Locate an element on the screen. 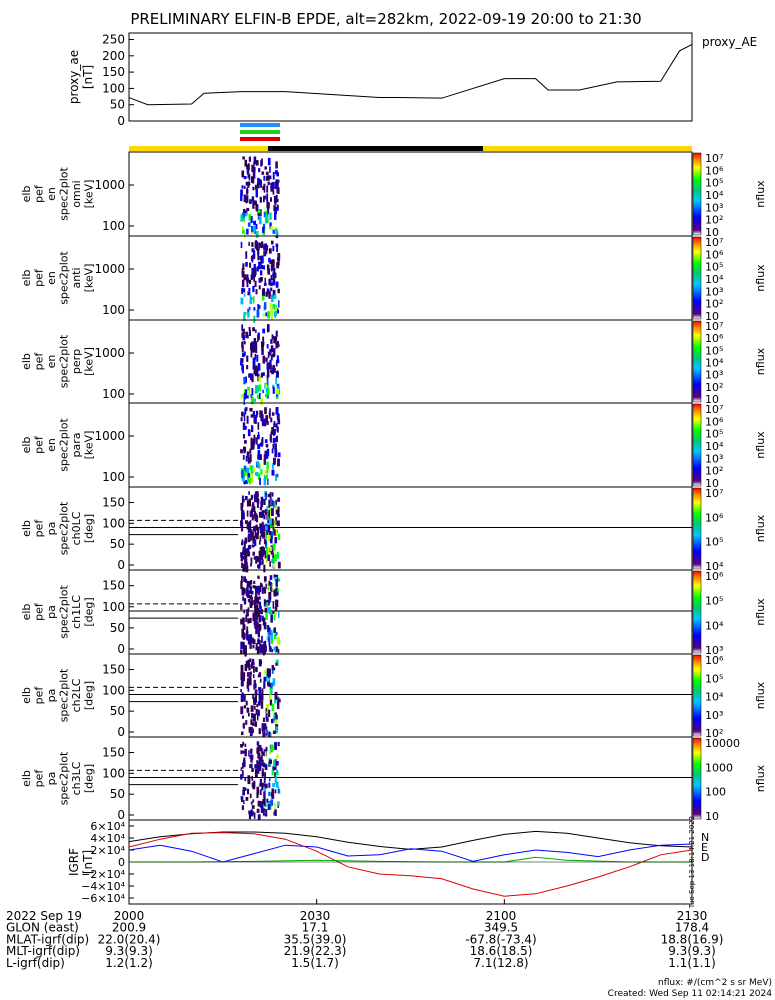  colorbar-tick-label: 100 is located at coordinates (715, 792).